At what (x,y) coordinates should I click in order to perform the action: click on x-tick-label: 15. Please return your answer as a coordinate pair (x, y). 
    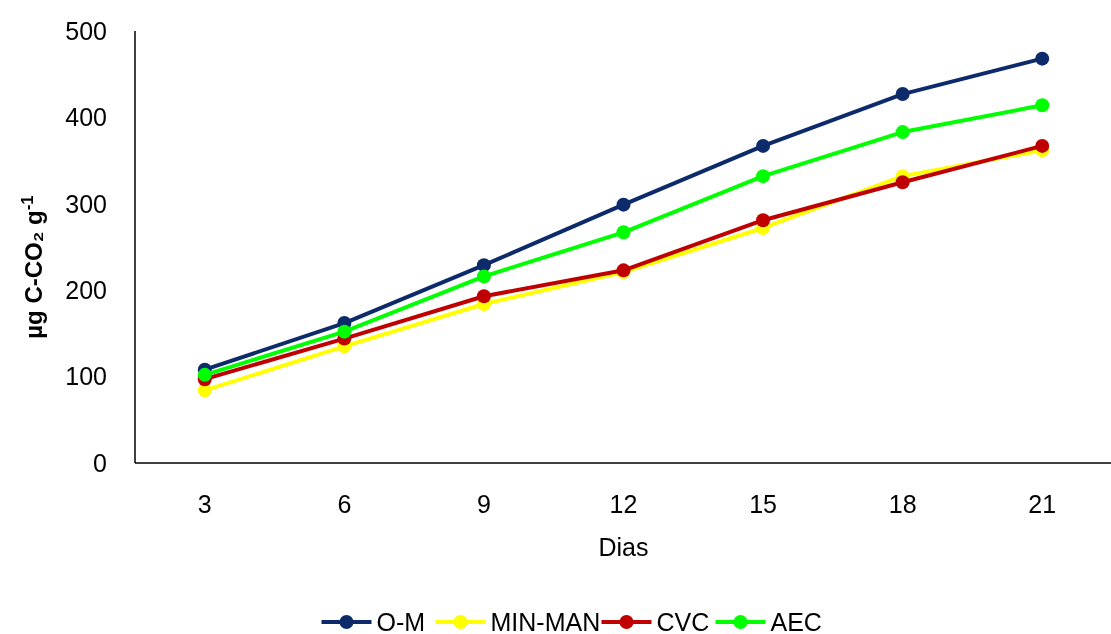
    Looking at the image, I should click on (763, 504).